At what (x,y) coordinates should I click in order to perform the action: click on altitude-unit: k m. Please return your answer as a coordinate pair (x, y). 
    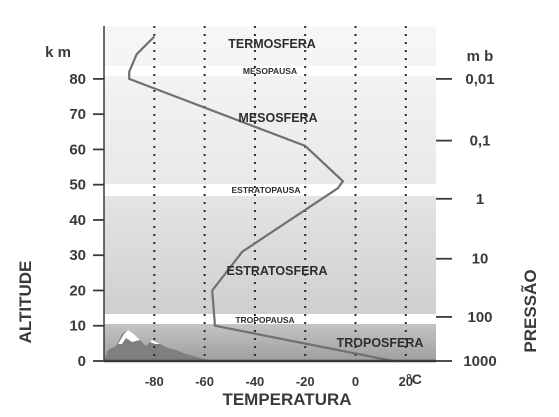
    Looking at the image, I should click on (58, 52).